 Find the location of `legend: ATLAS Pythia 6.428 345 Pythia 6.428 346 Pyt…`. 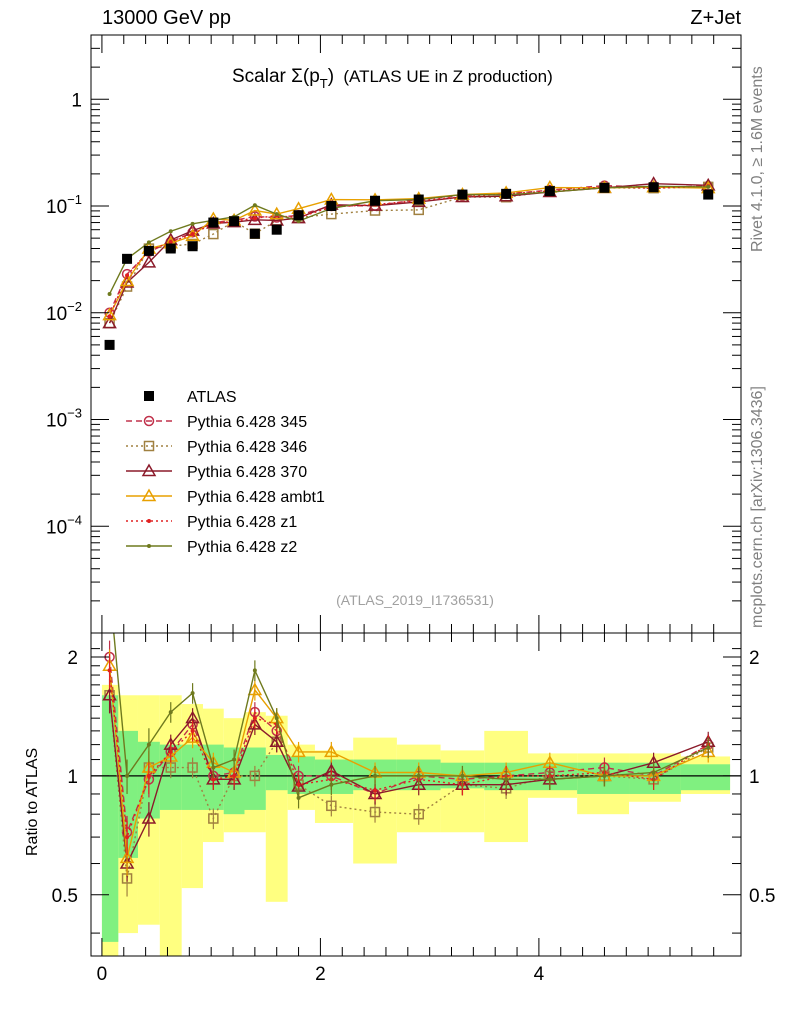

legend: ATLAS Pythia 6.428 345 Pythia 6.428 346 Pyt… is located at coordinates (225, 472).